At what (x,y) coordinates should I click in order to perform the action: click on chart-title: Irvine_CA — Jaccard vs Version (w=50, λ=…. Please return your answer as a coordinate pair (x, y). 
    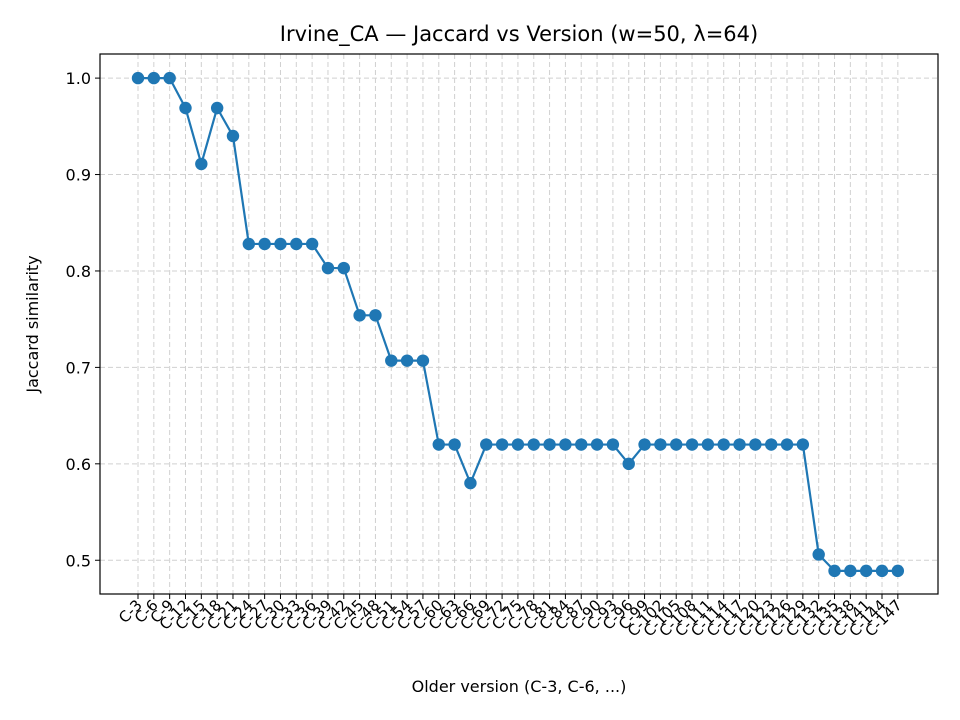
    Looking at the image, I should click on (519, 34).